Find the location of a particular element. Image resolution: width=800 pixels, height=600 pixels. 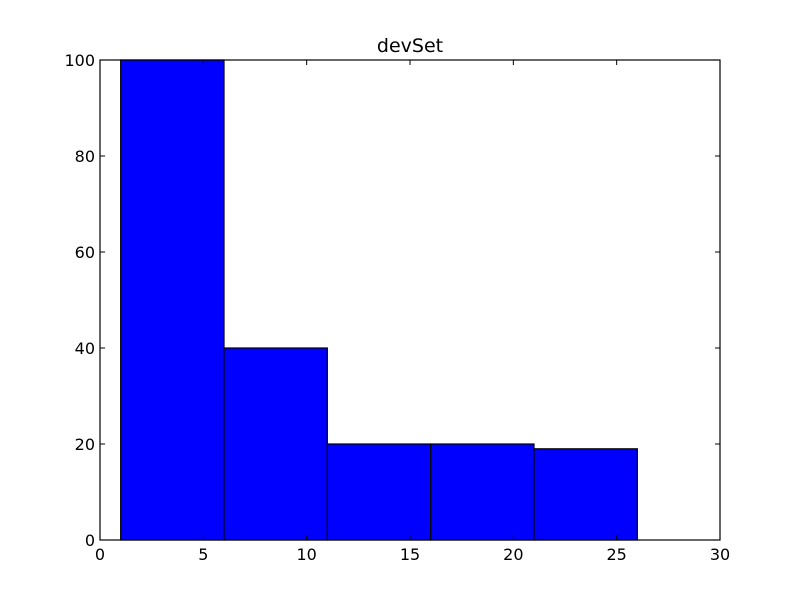

x-tick-label: 20 is located at coordinates (513, 554).